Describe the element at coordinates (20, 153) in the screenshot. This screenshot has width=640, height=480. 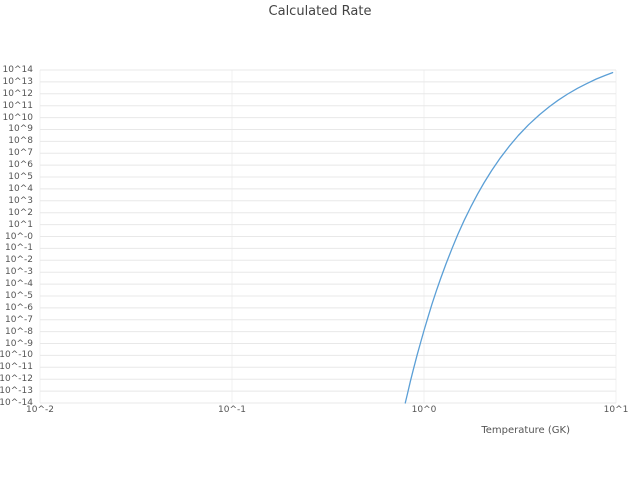
I see `y-tick-label: 10^7` at that location.